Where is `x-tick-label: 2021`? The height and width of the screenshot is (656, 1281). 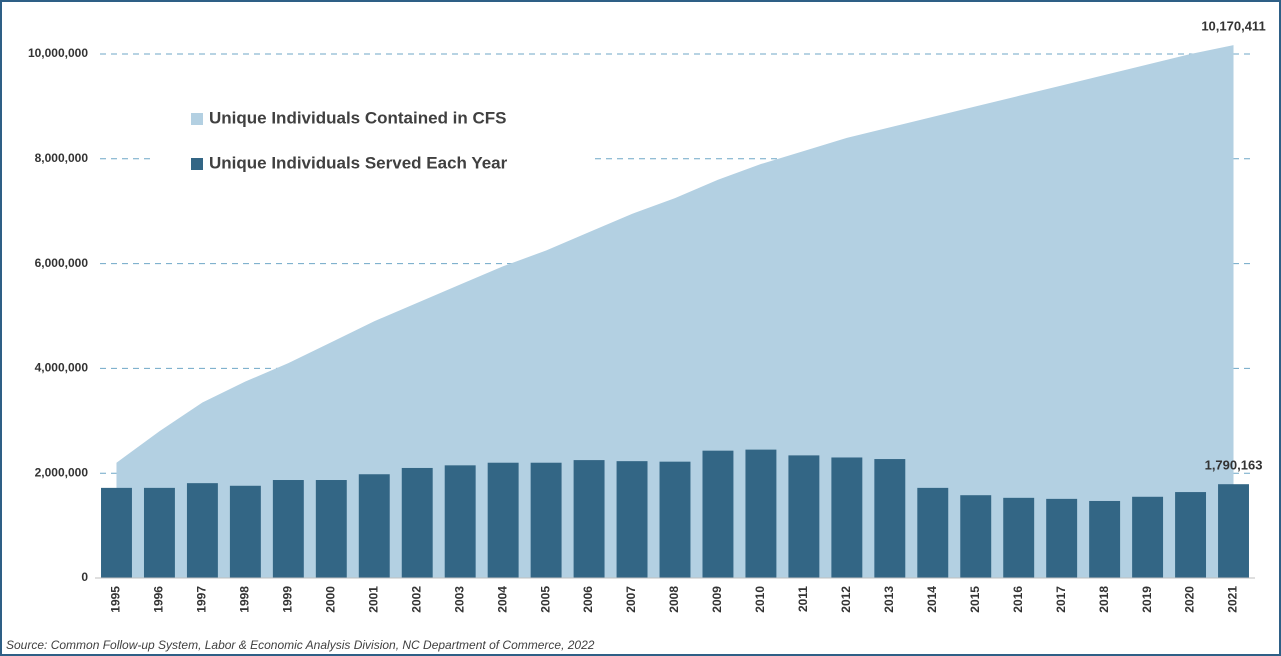 x-tick-label: 2021 is located at coordinates (1233, 599).